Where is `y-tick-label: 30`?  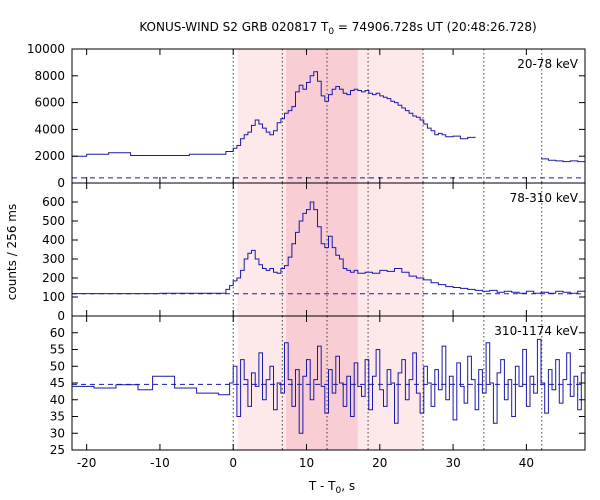
y-tick-label: 30 is located at coordinates (57, 433).